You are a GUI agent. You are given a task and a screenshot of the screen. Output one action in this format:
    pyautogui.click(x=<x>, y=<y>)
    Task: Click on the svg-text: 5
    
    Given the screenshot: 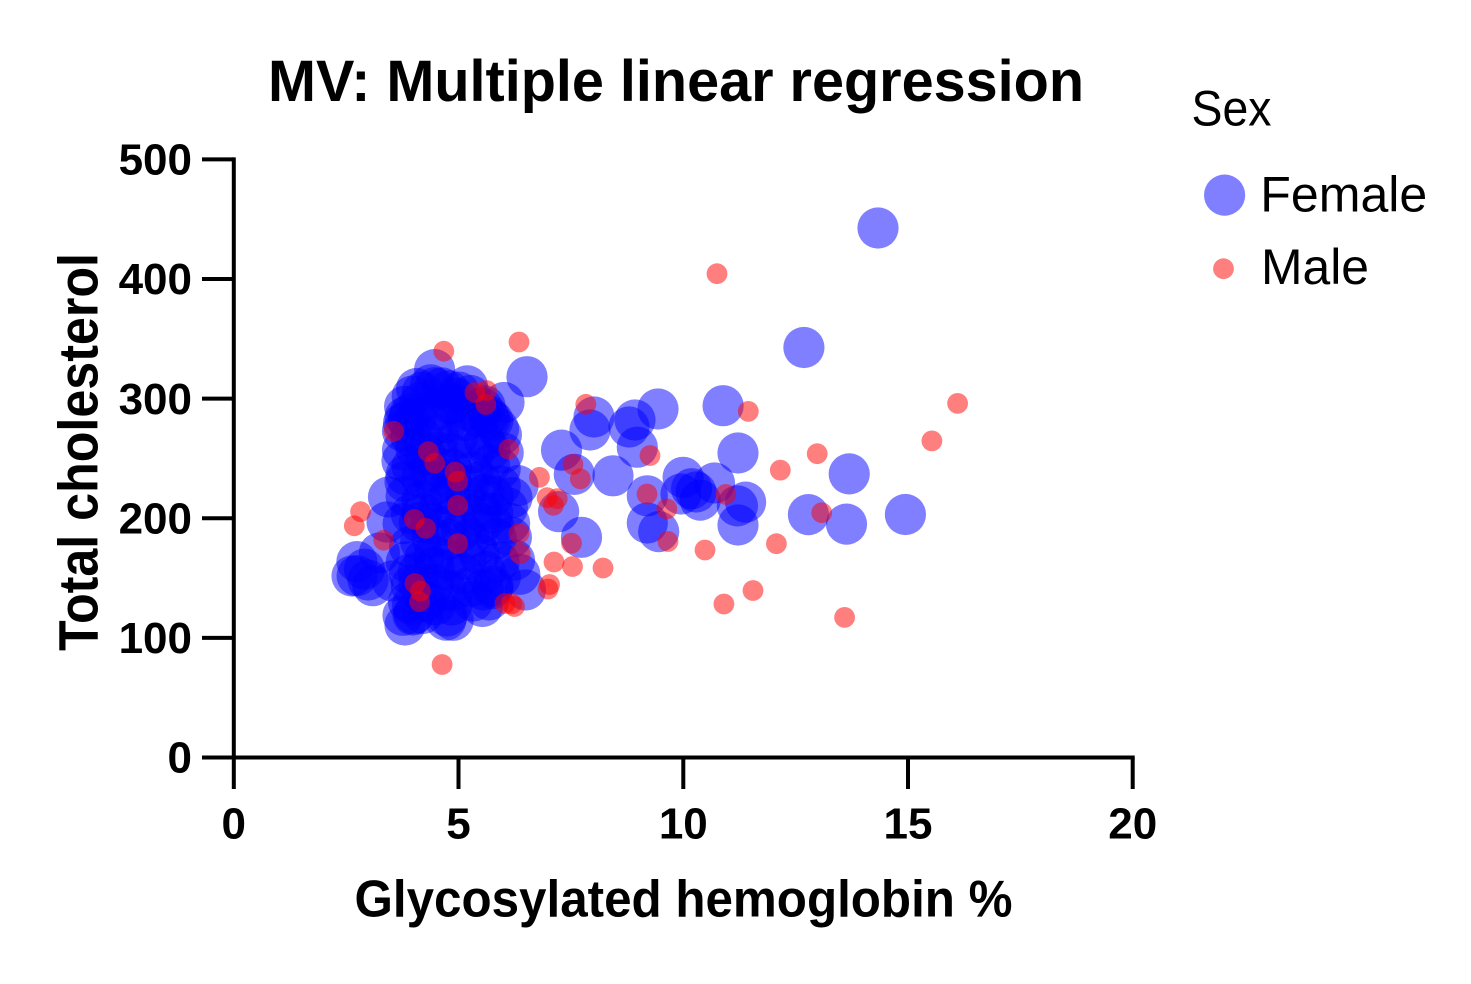 What is the action you would take?
    pyautogui.click(x=458, y=824)
    